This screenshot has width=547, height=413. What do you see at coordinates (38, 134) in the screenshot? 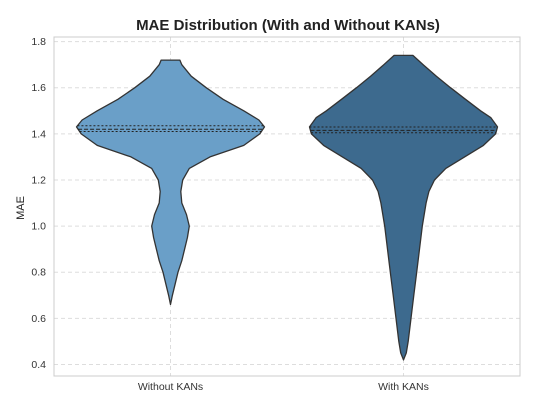
I see `y-tick-label: 1.4` at bounding box center [38, 134].